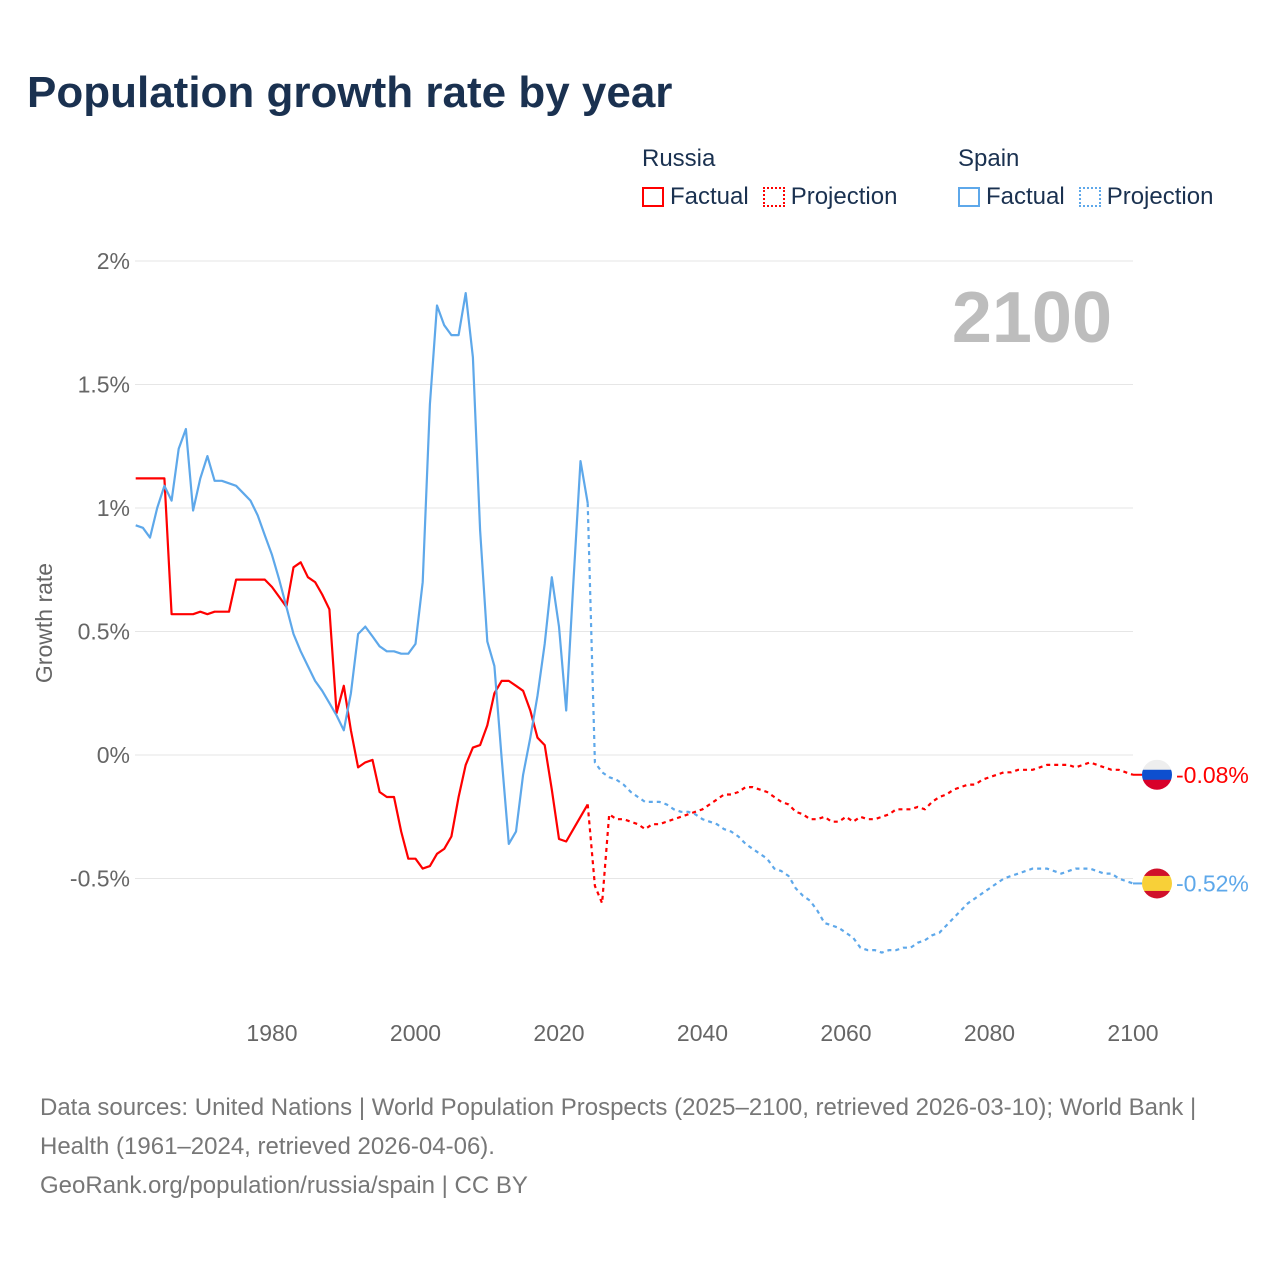 This screenshot has width=1280, height=1280. I want to click on russia-flag-icon, so click(1157, 774).